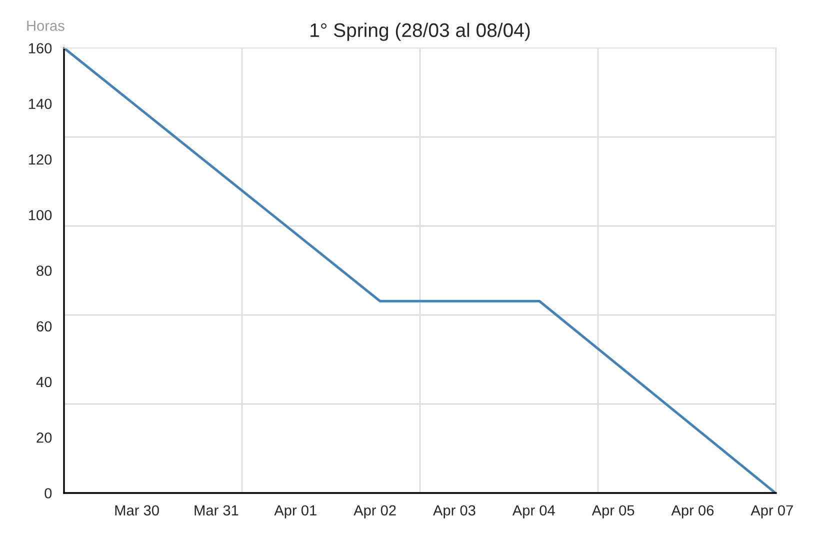  What do you see at coordinates (692, 511) in the screenshot?
I see `x-tick-label: Apr 06` at bounding box center [692, 511].